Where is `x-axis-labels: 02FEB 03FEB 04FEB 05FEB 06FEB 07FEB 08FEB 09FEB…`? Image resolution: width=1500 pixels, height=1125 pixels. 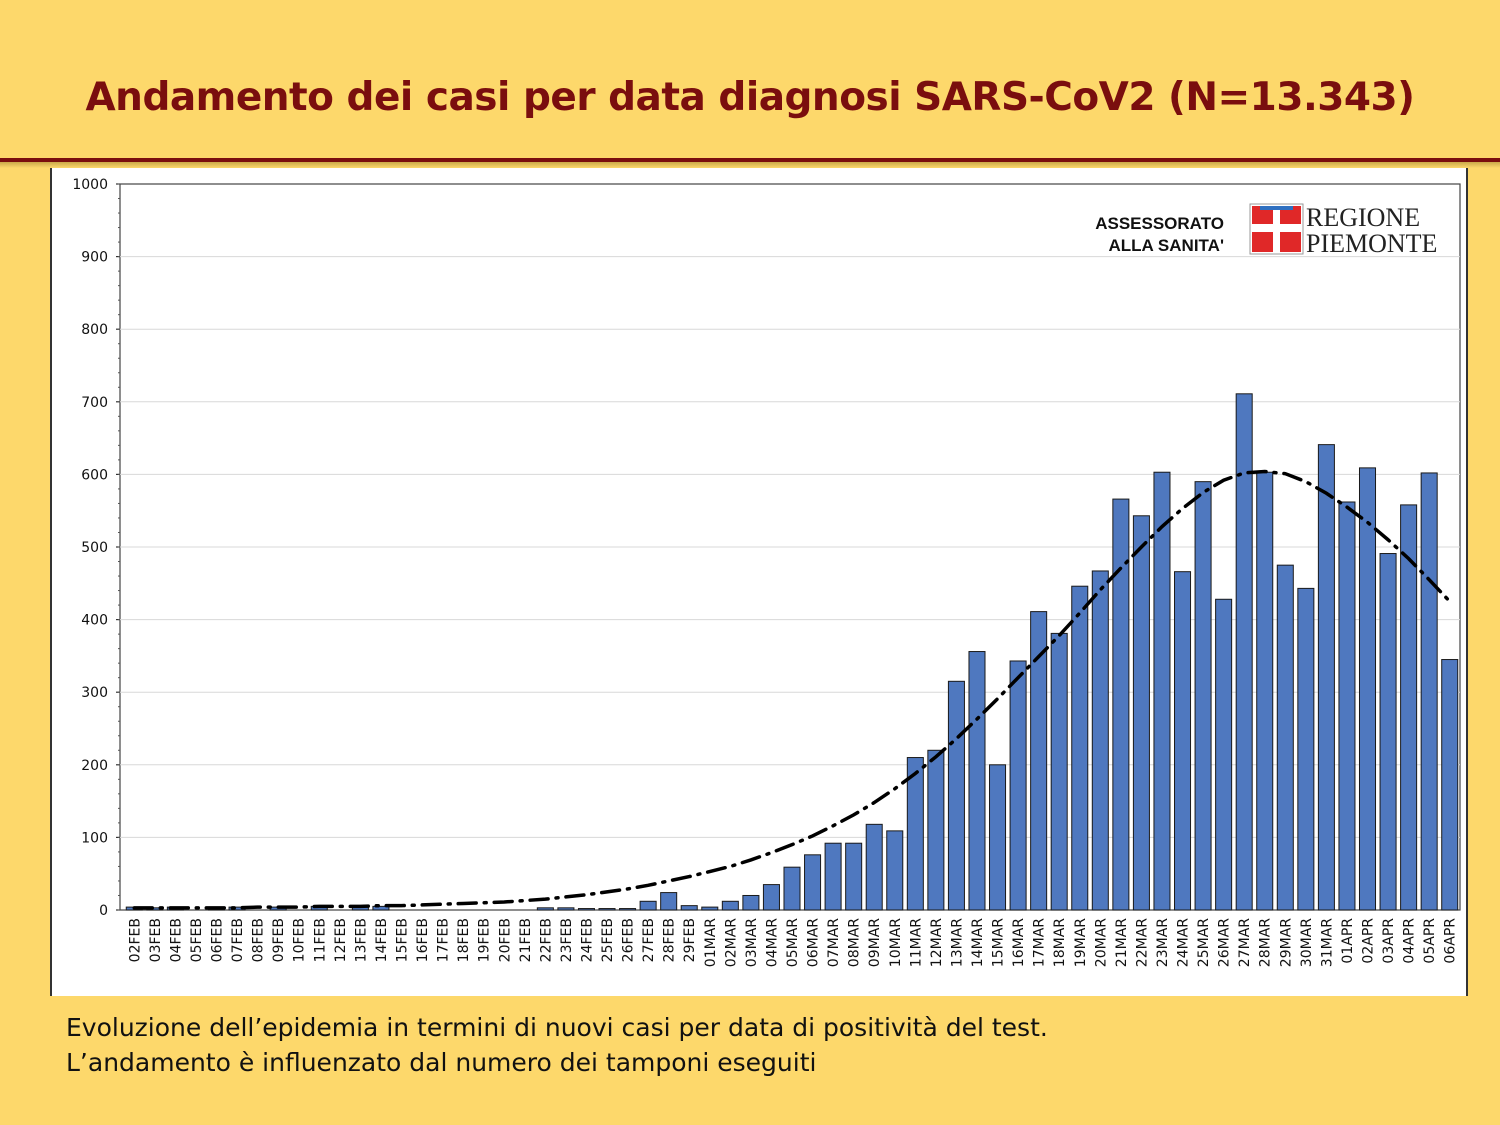 x-axis-labels: 02FEB 03FEB 04FEB 05FEB 06FEB 07FEB 08FEB 09FEB… is located at coordinates (792, 942).